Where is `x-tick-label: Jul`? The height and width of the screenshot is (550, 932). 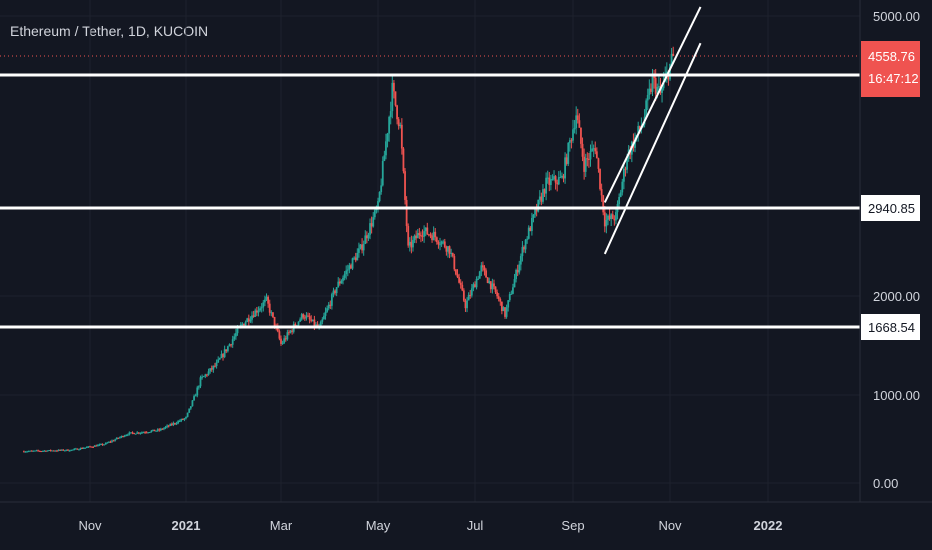
x-tick-label: Jul is located at coordinates (475, 525).